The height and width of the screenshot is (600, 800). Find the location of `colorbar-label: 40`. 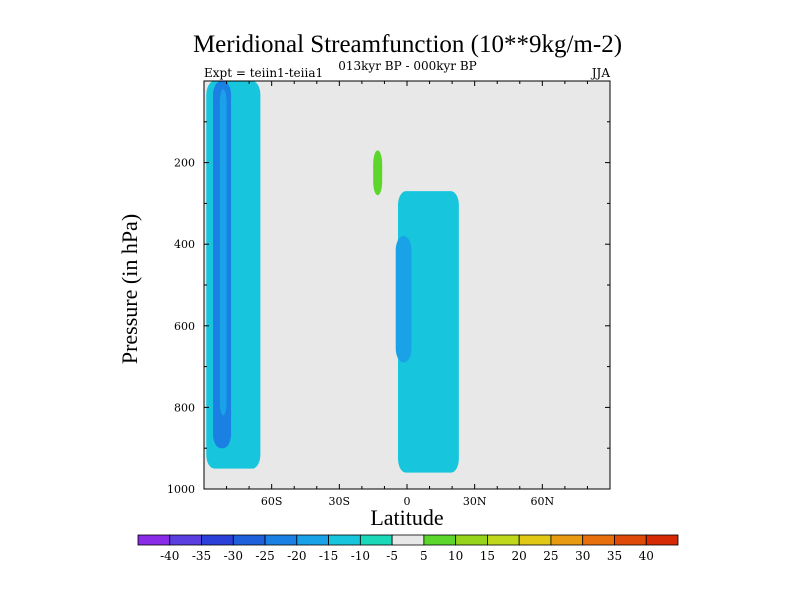

colorbar-label: 40 is located at coordinates (646, 556).